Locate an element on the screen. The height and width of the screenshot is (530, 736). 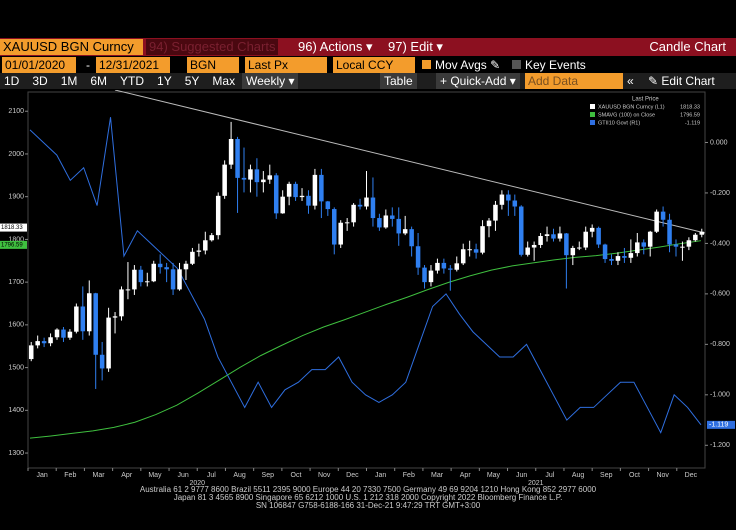
period-button: 6M is located at coordinates (99, 81).